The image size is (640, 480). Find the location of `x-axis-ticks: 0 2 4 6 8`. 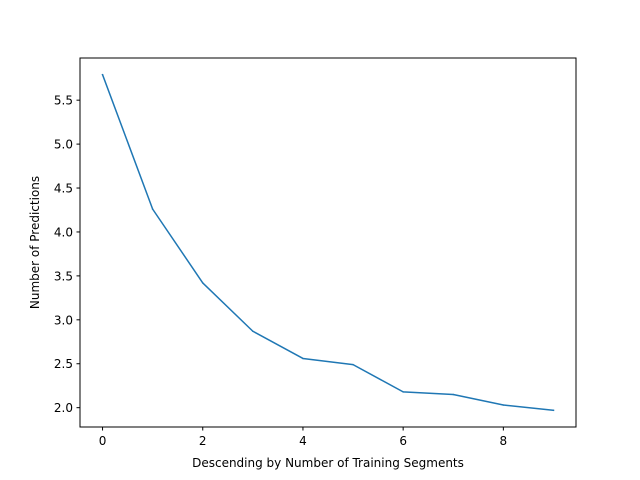

x-axis-ticks: 0 2 4 6 8 is located at coordinates (303, 437).